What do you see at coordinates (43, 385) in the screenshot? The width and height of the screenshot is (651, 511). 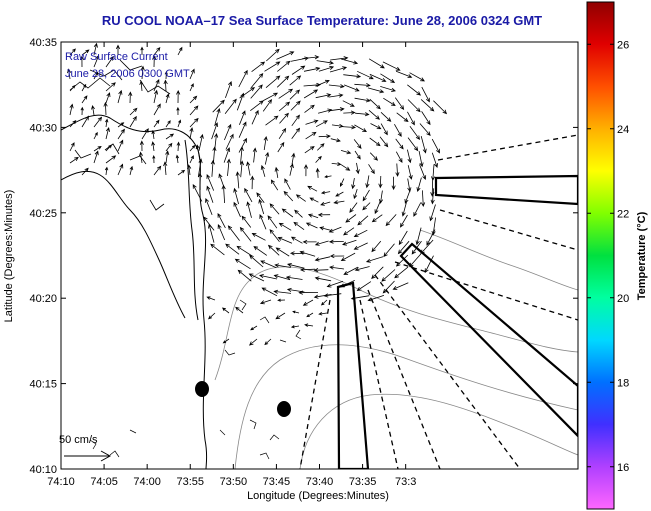 I see `y-tick-label: 40:15` at bounding box center [43, 385].